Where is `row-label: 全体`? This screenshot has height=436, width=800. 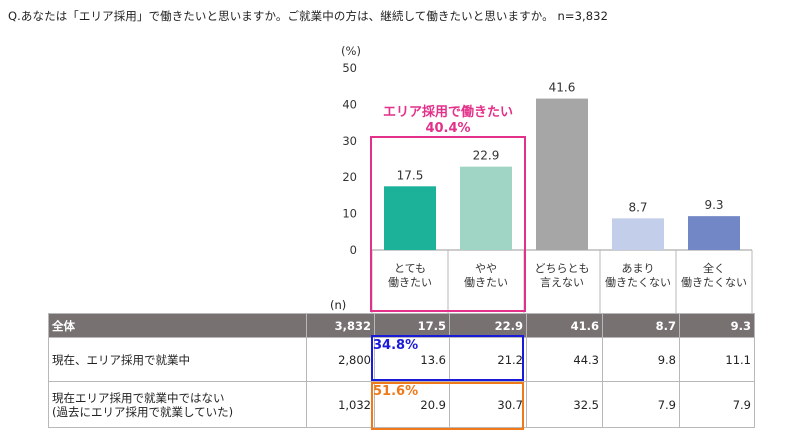 row-label: 全体 is located at coordinates (177, 325).